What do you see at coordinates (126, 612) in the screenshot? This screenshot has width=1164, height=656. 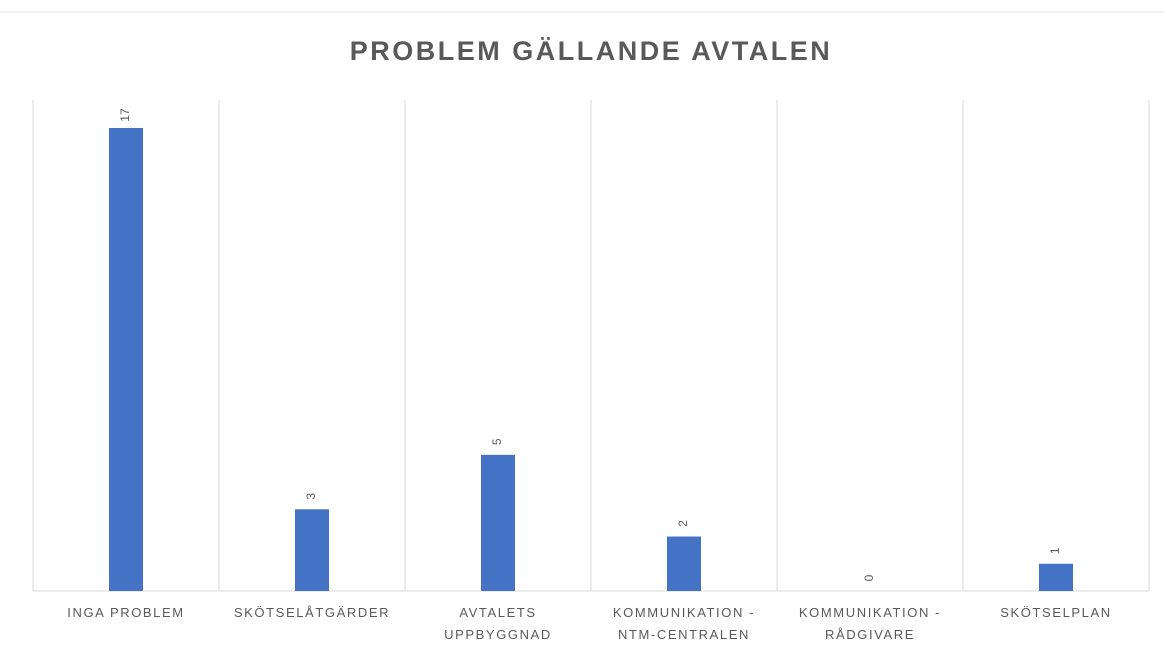 I see `x-tick-label: INGA PROBLEM` at bounding box center [126, 612].